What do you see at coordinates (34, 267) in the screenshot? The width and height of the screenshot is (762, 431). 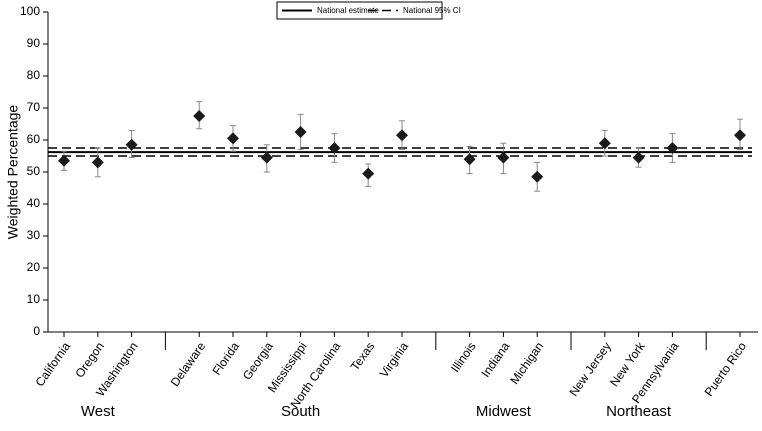 I see `y-tick-label: 20` at bounding box center [34, 267].